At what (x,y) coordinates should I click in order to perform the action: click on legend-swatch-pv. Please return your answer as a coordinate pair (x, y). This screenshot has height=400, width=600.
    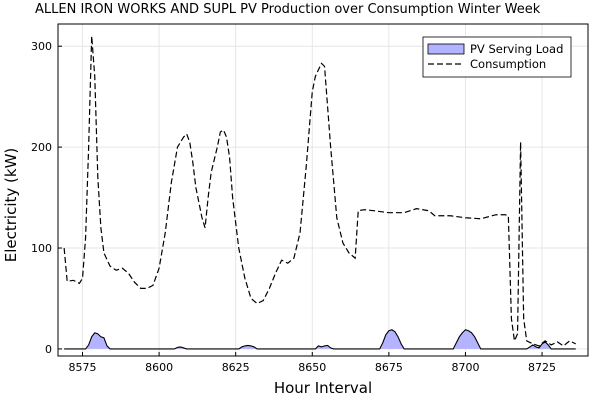
    Looking at the image, I should click on (446, 49).